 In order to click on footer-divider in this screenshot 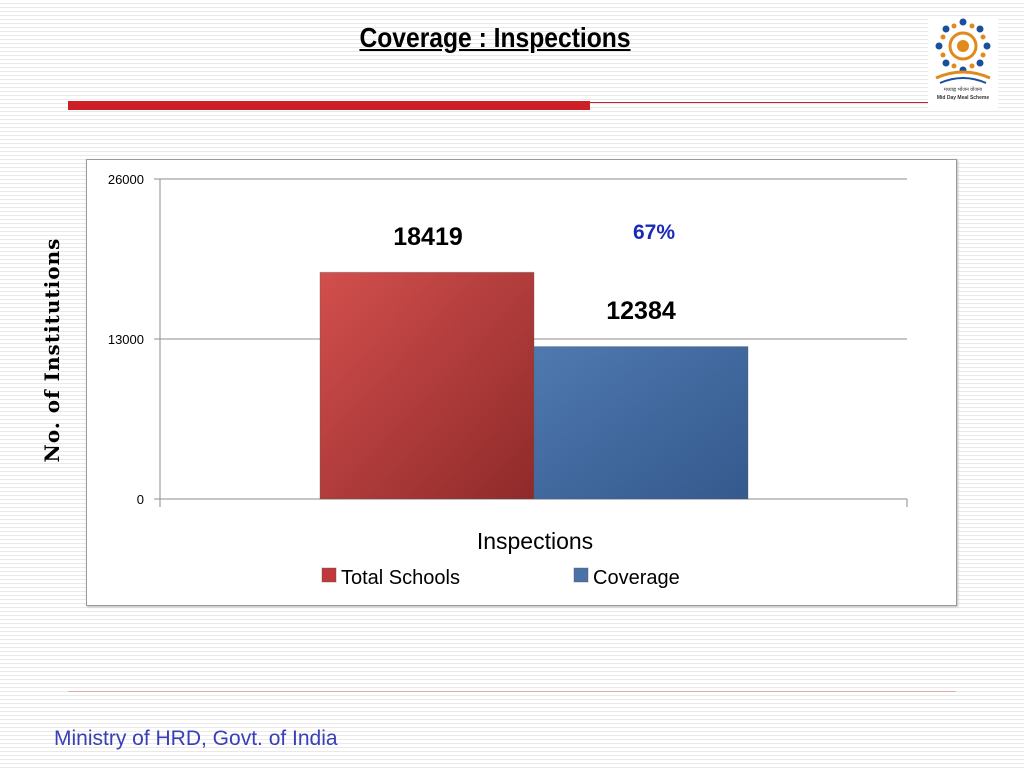, I will do `click(512, 691)`.